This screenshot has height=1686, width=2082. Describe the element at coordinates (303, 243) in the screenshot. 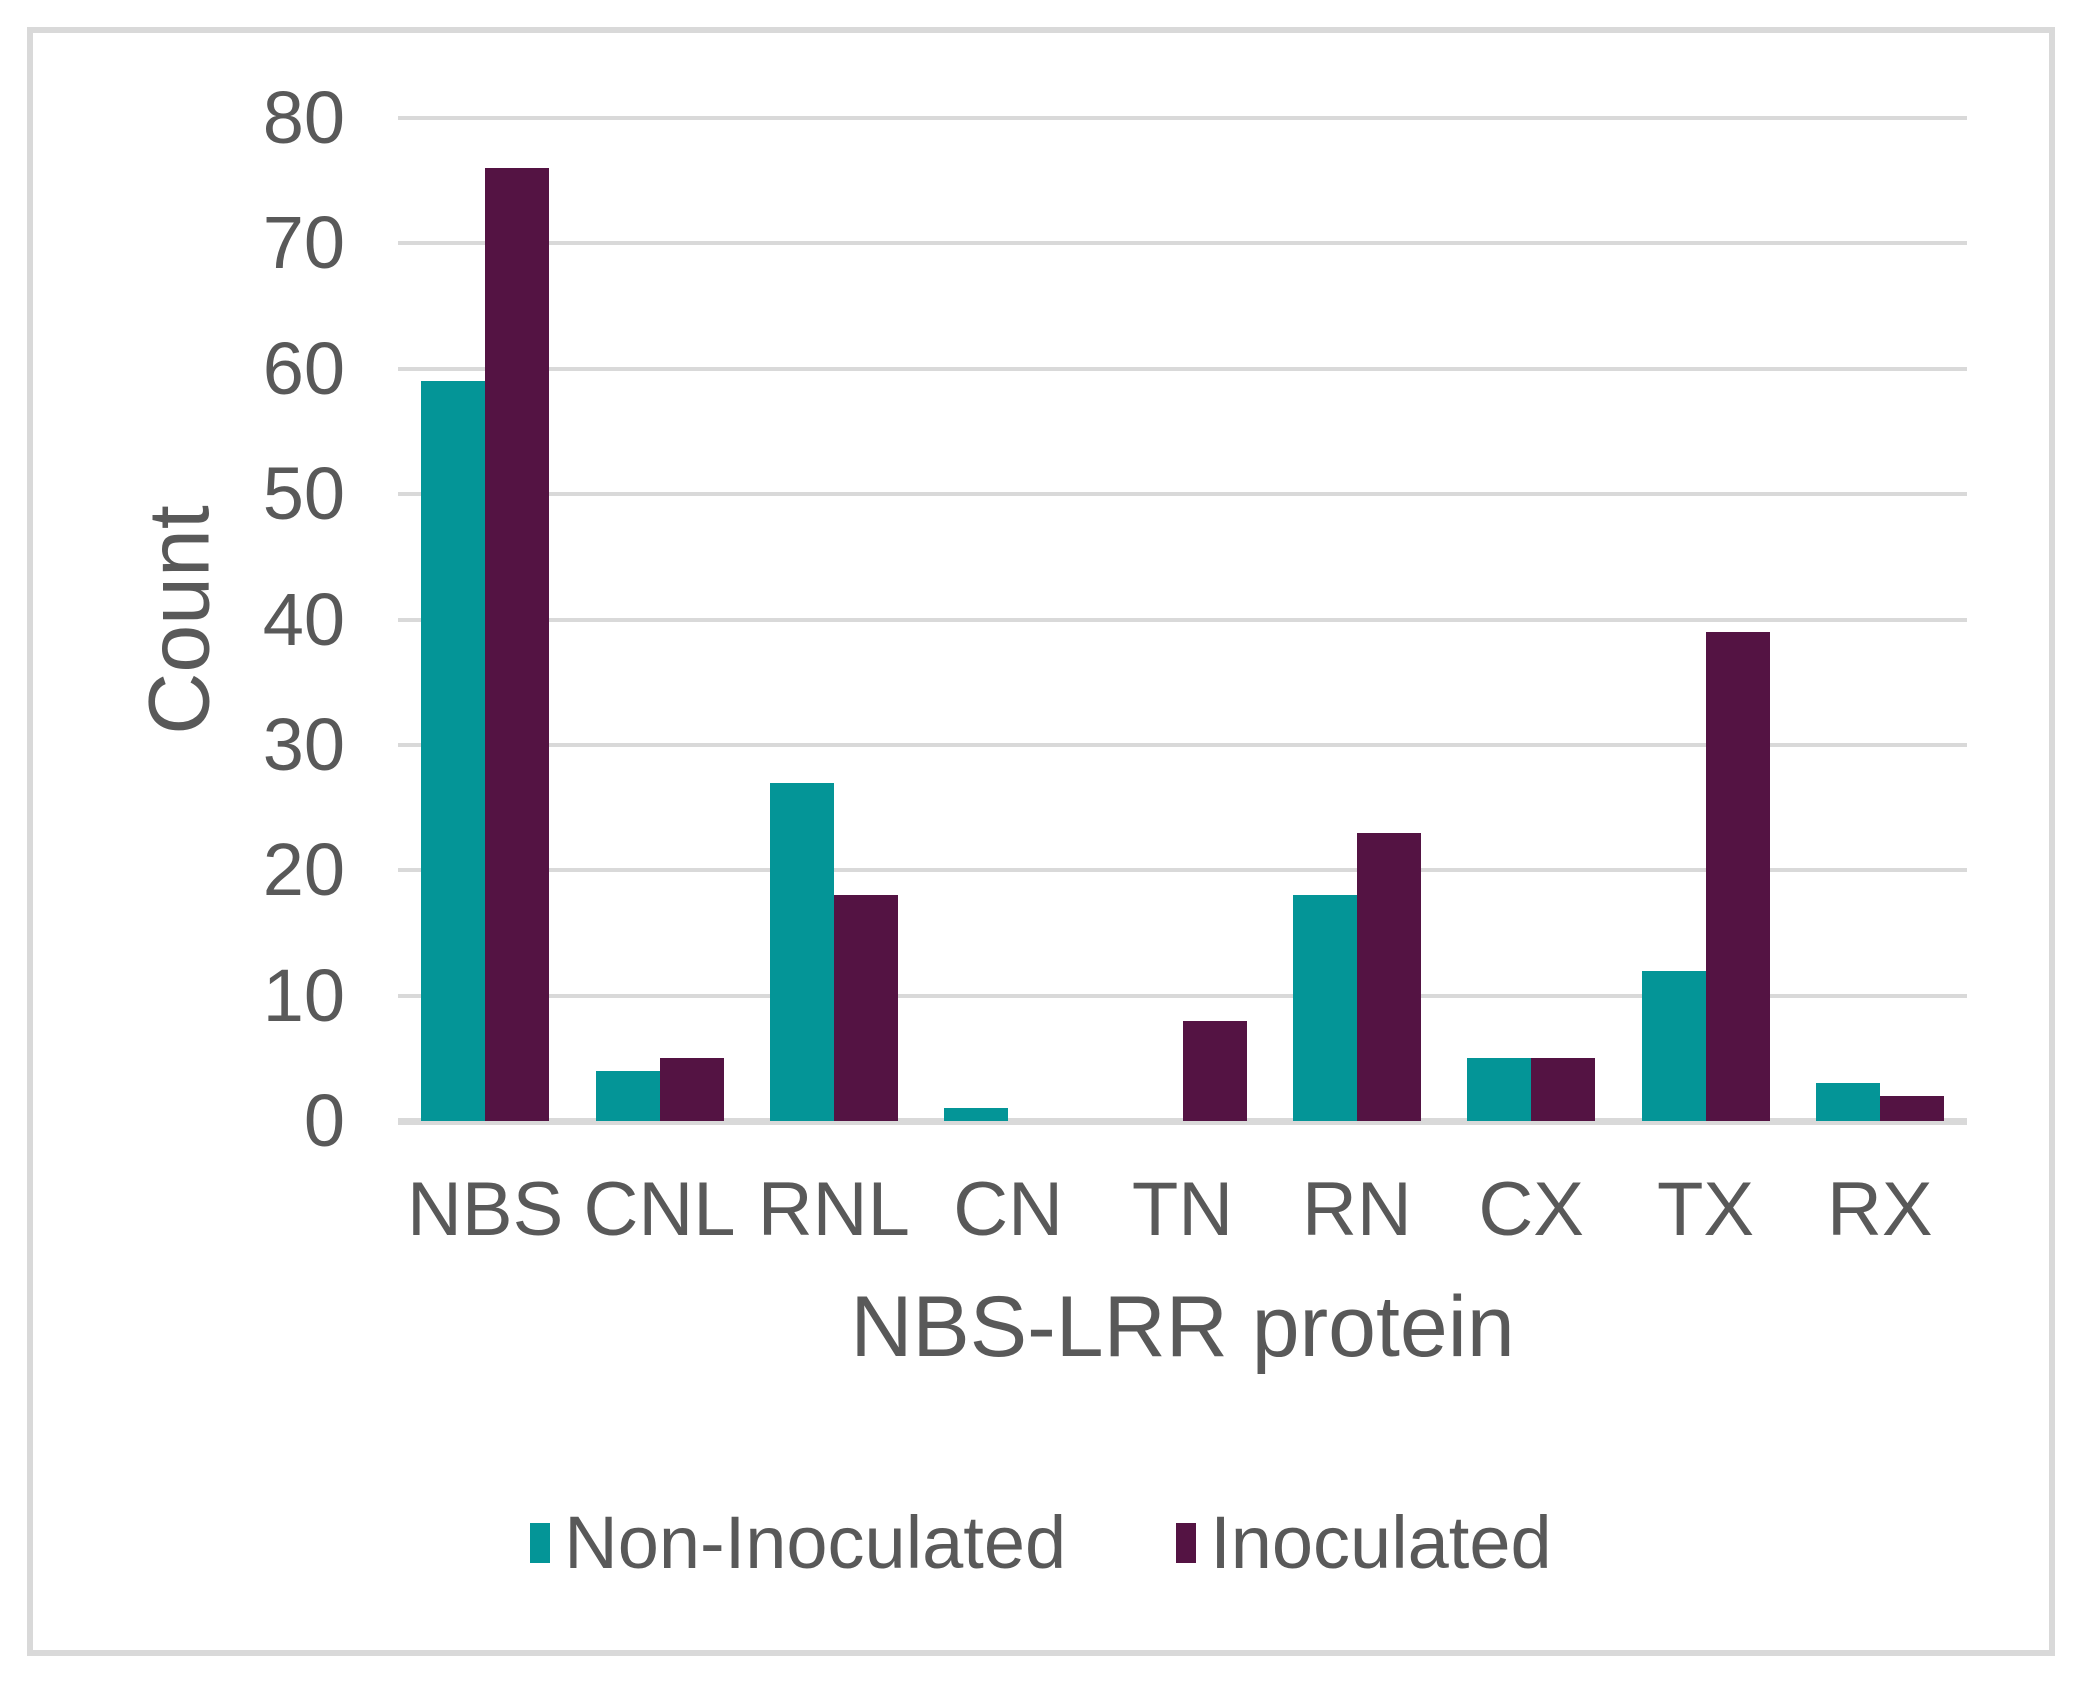

I see `y-tick-label-70: 70` at that location.